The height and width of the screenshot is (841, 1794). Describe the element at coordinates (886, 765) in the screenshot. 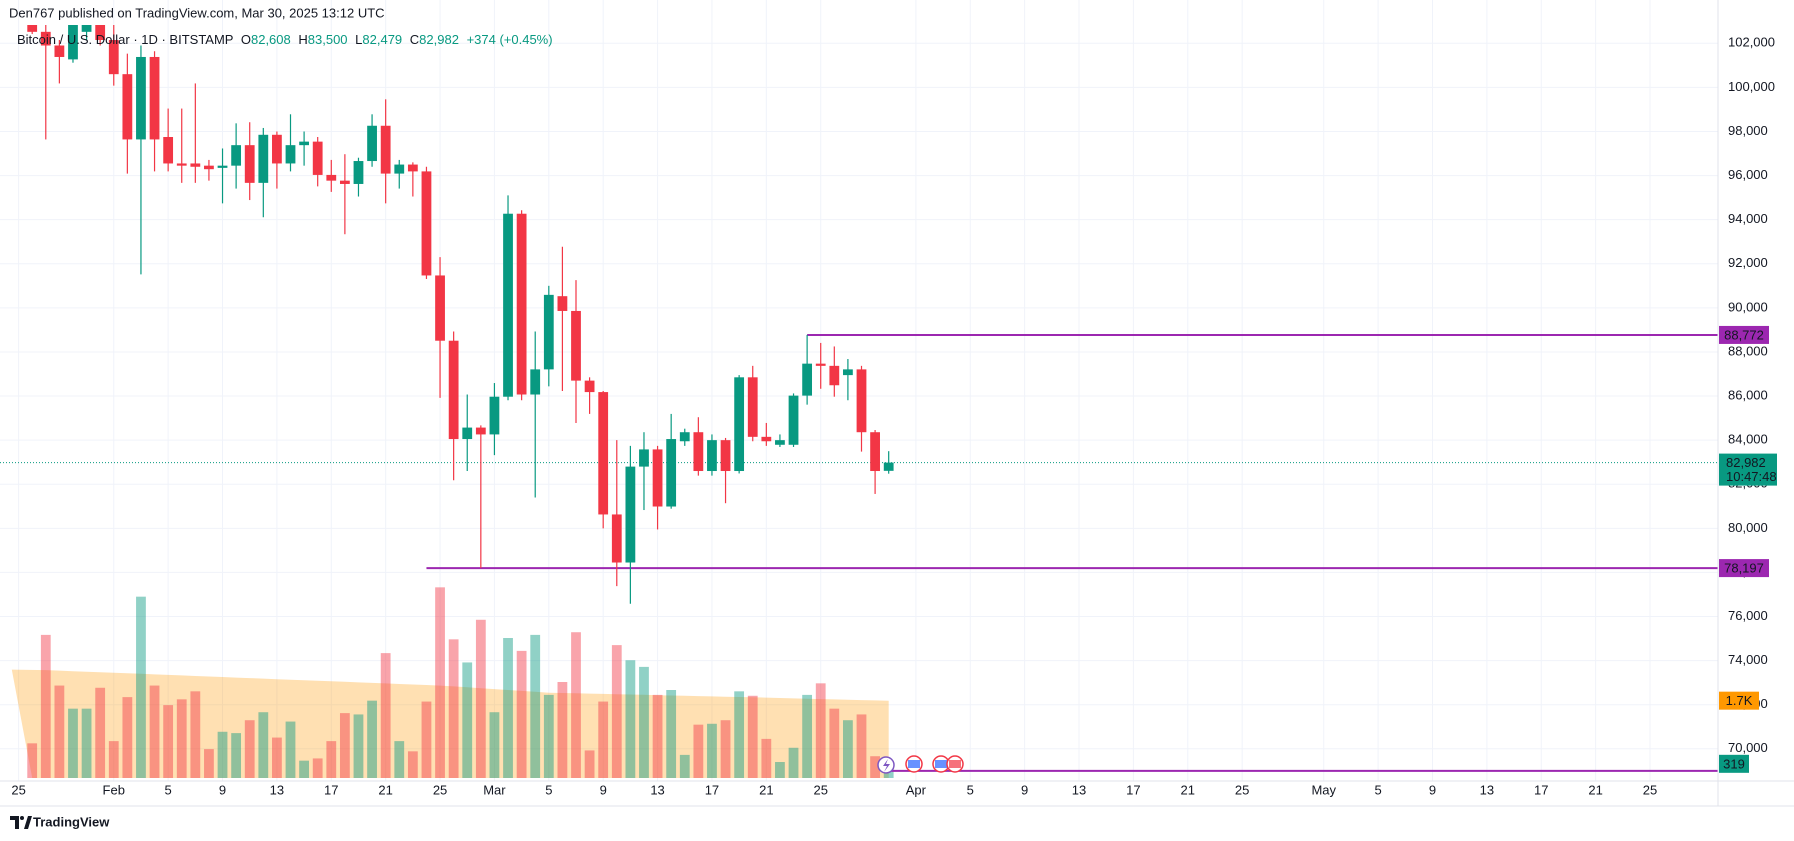

I see `event-icon-bolt` at that location.